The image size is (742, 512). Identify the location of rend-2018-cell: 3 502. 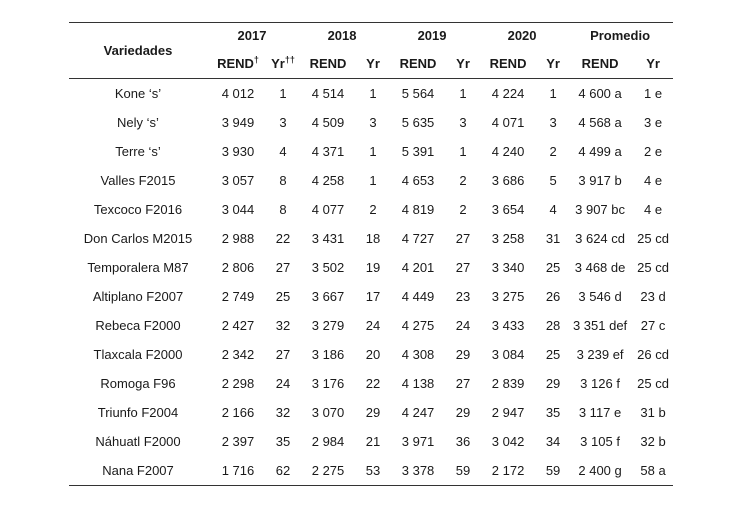
(328, 267).